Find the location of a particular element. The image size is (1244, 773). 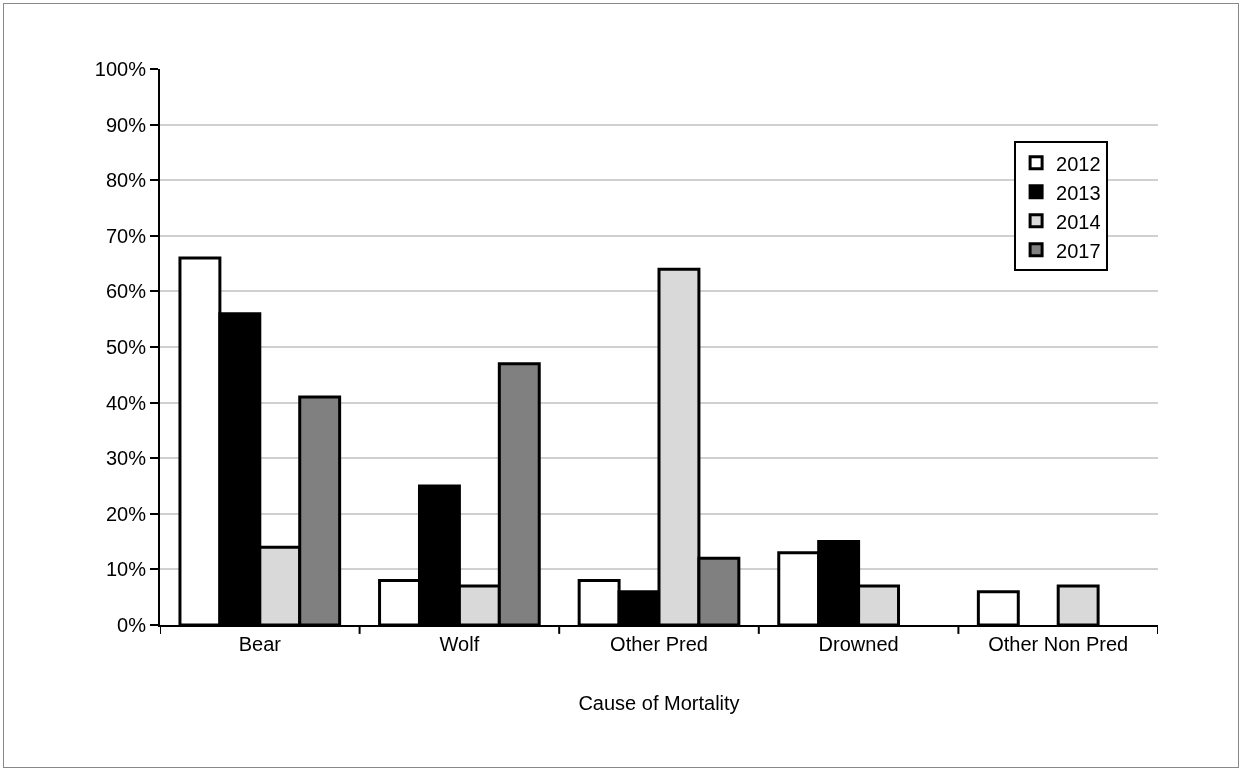

legend-label: 2013 is located at coordinates (1078, 192).